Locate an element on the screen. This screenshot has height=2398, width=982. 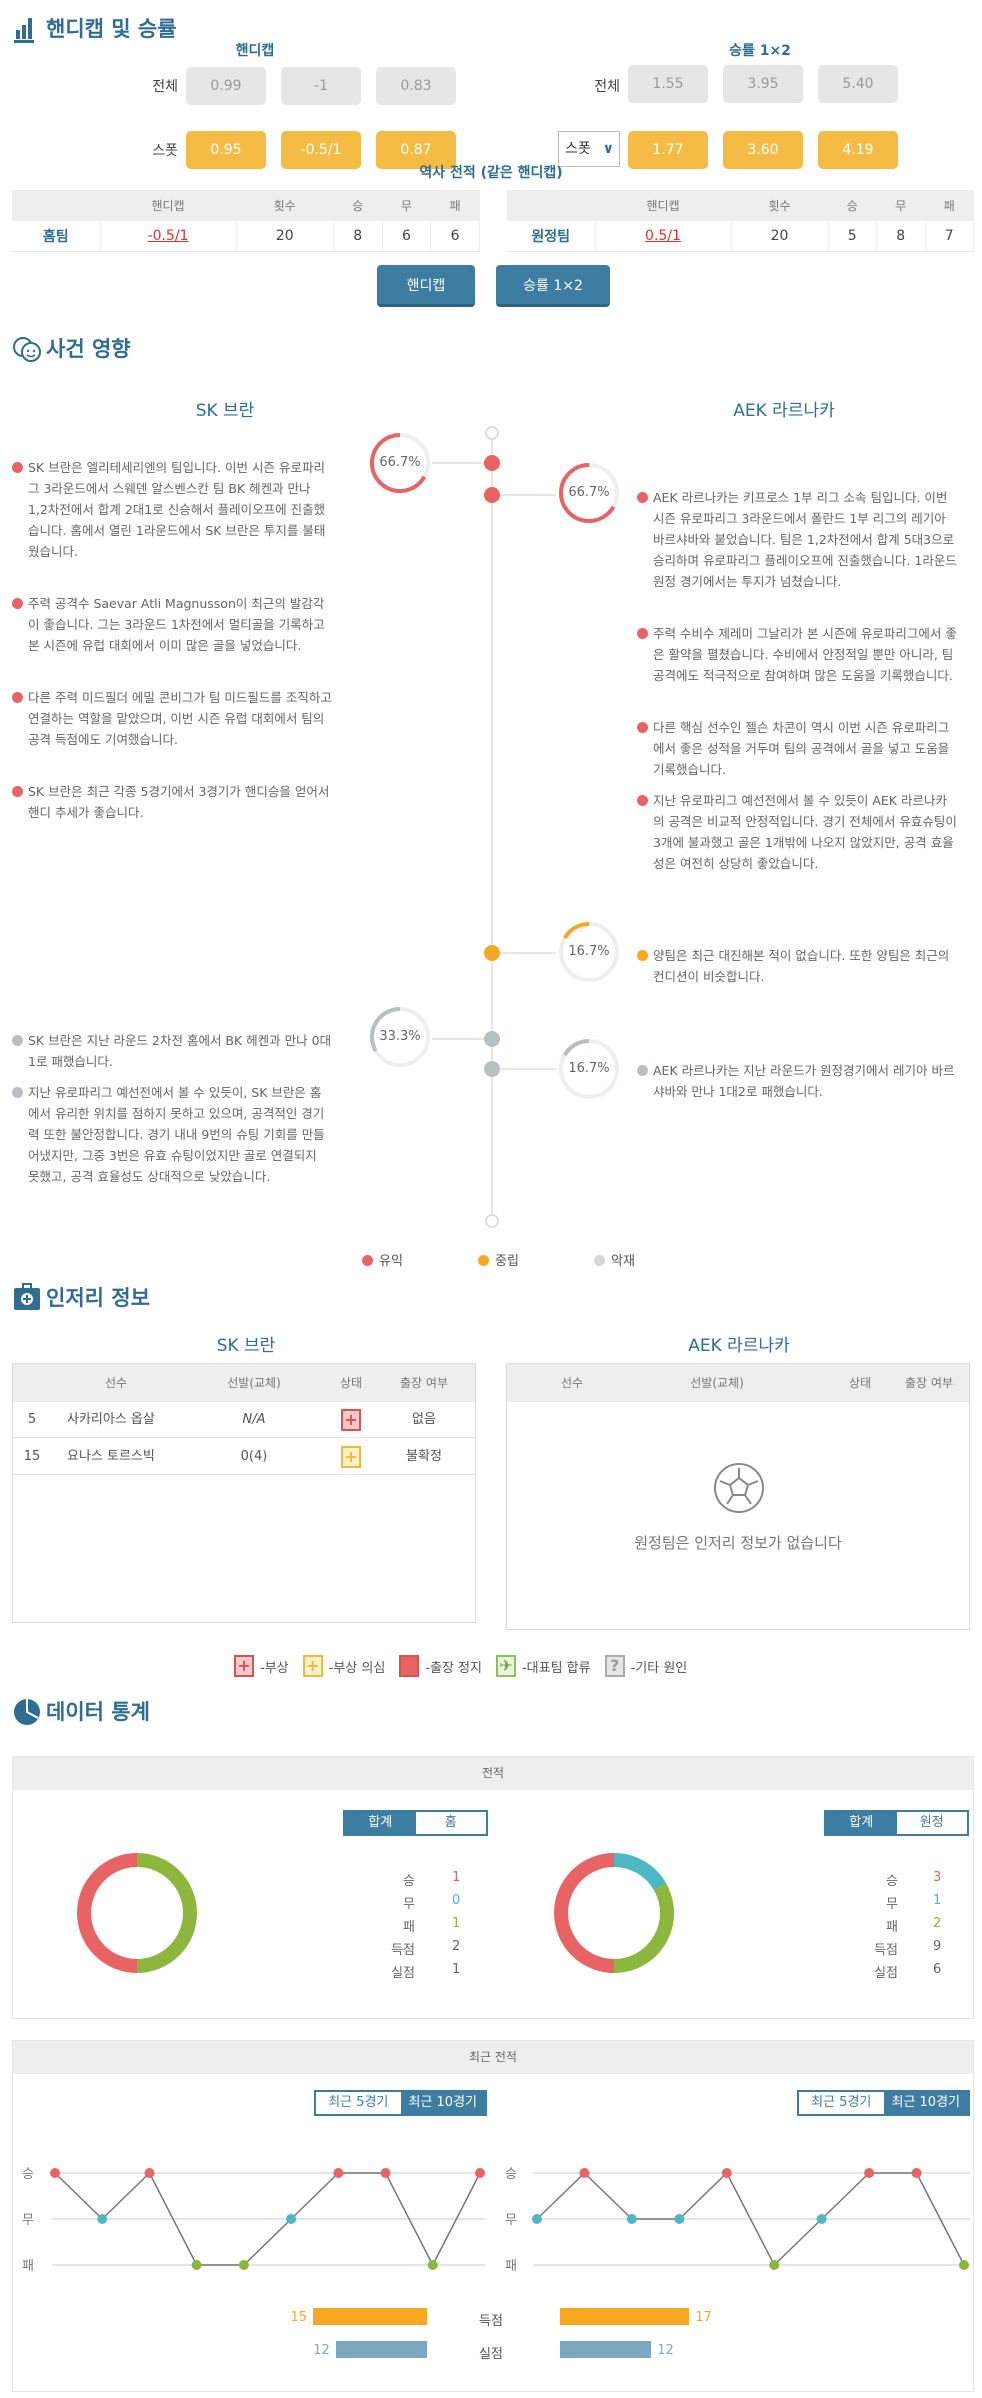
home-record-toggle: 합계 홈 is located at coordinates (415, 1823).